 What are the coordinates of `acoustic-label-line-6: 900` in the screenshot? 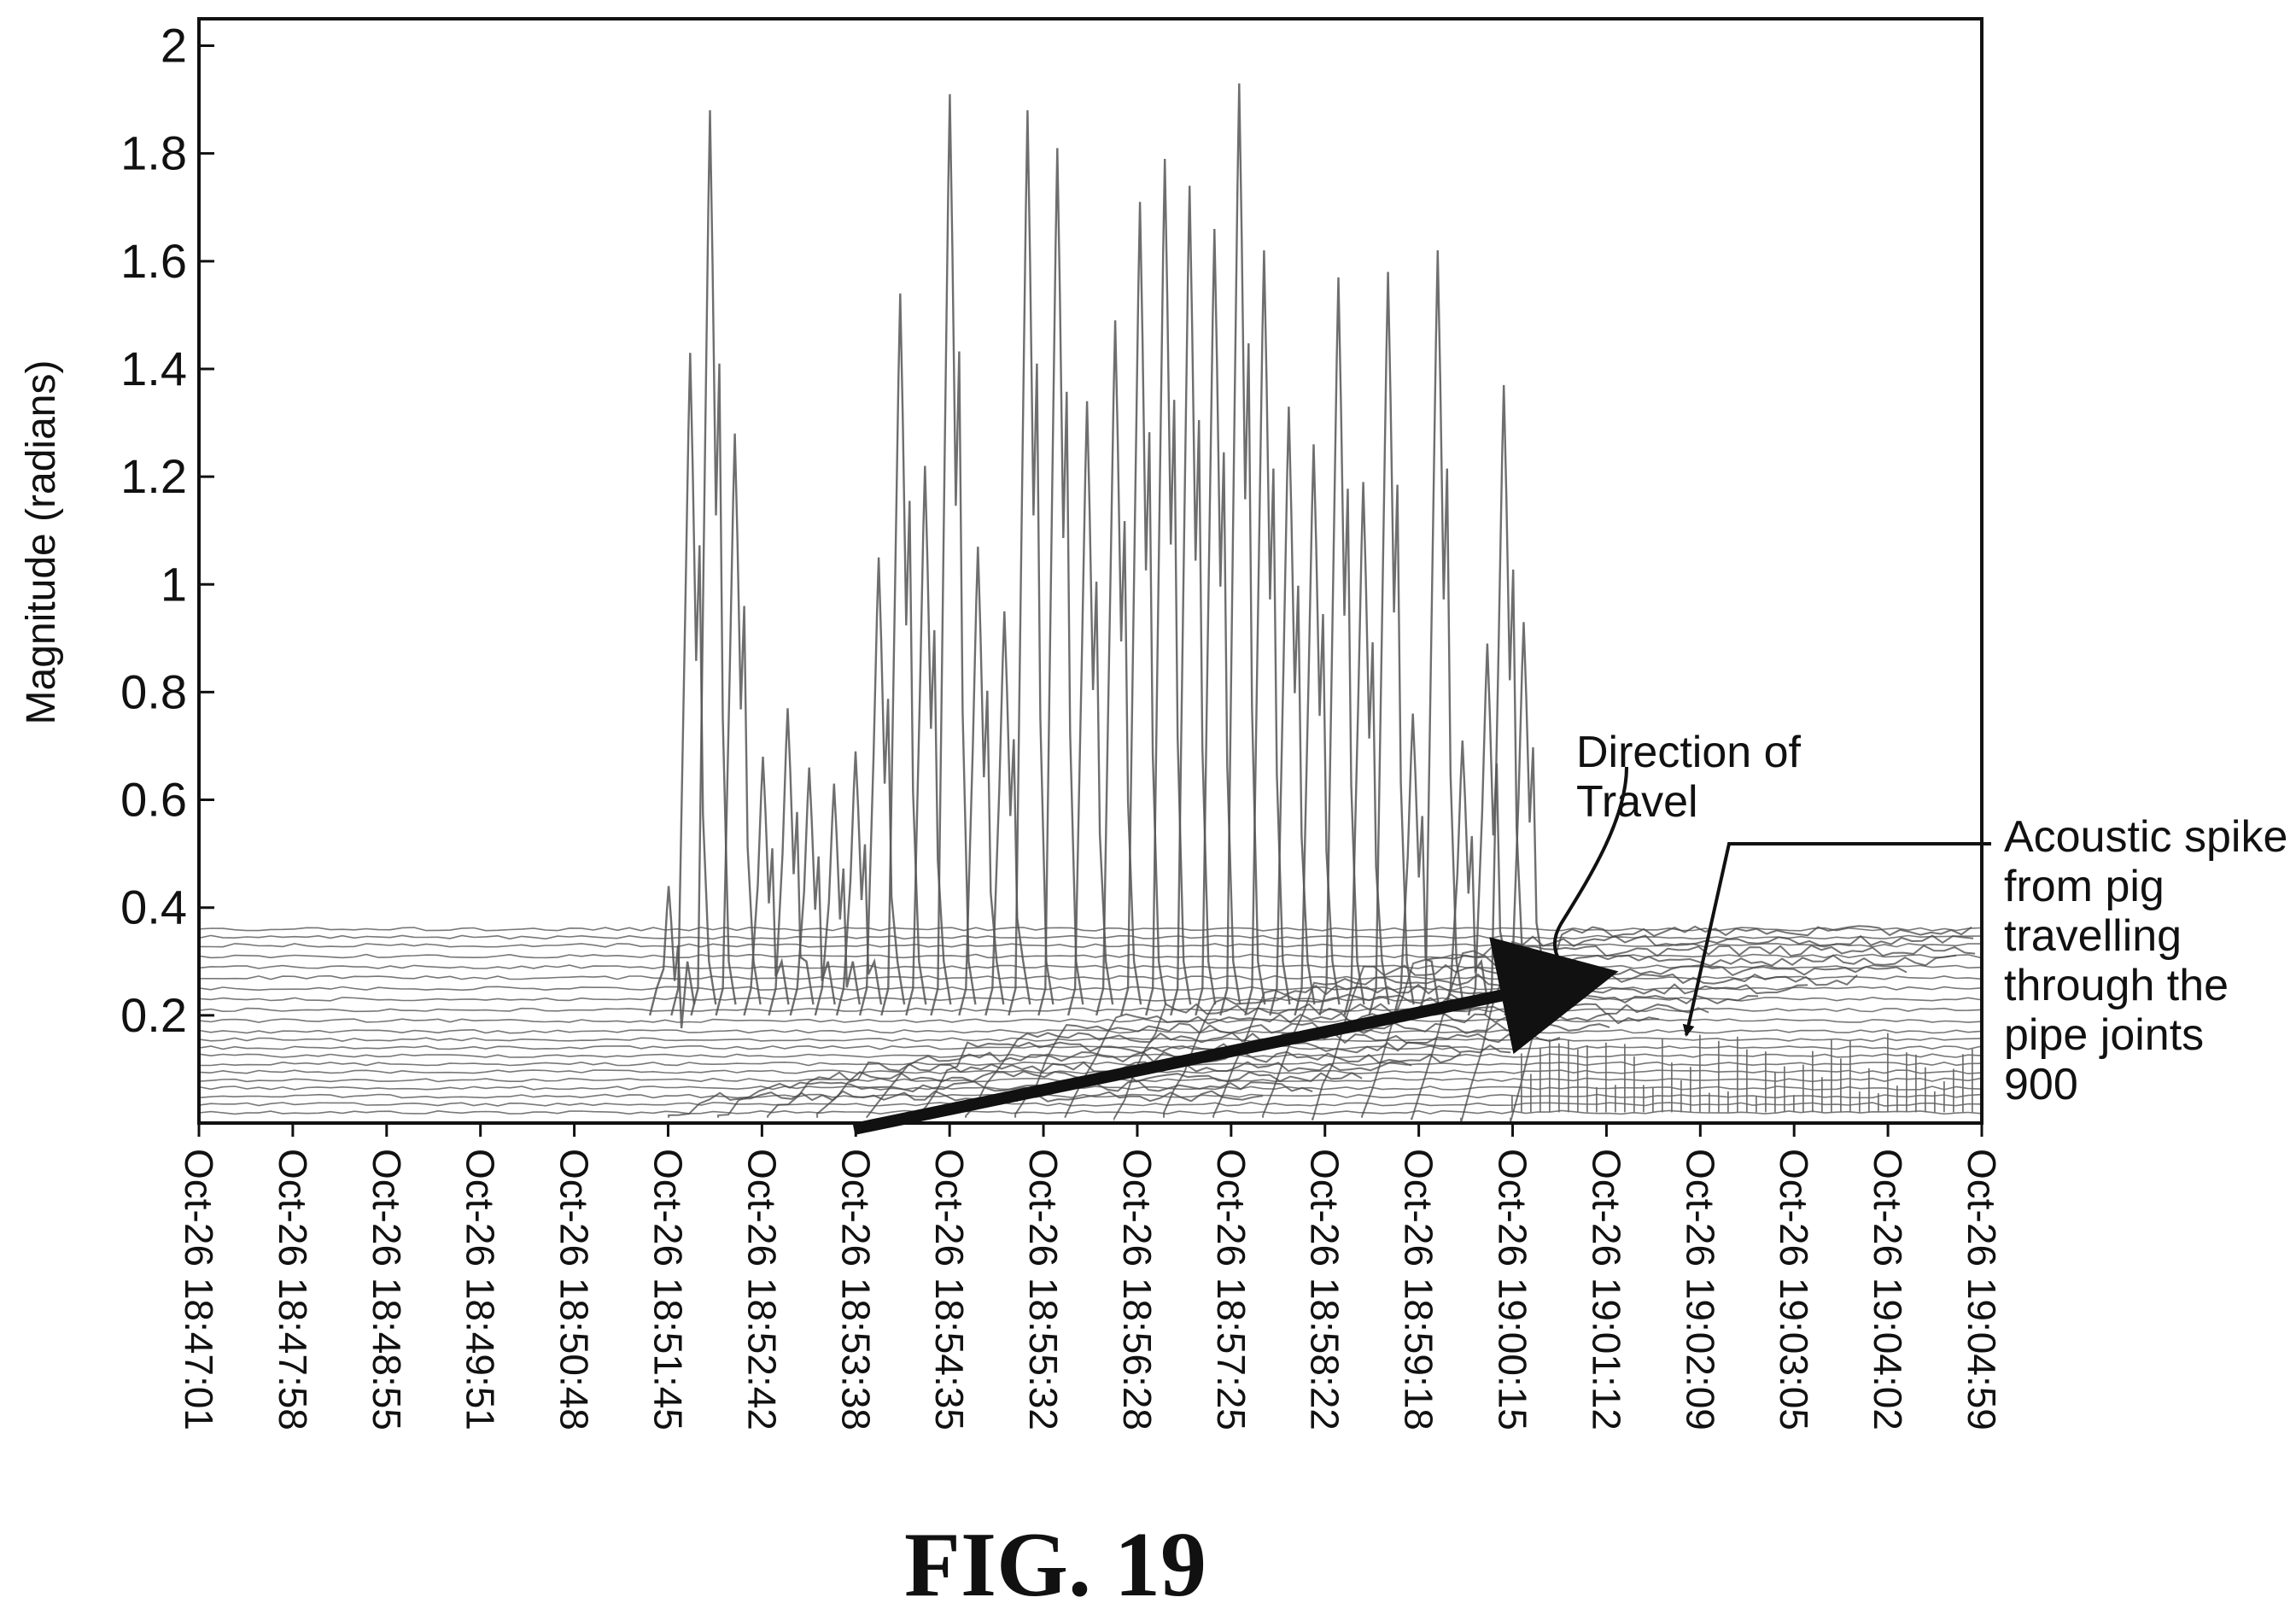 It's located at (2041, 1084).